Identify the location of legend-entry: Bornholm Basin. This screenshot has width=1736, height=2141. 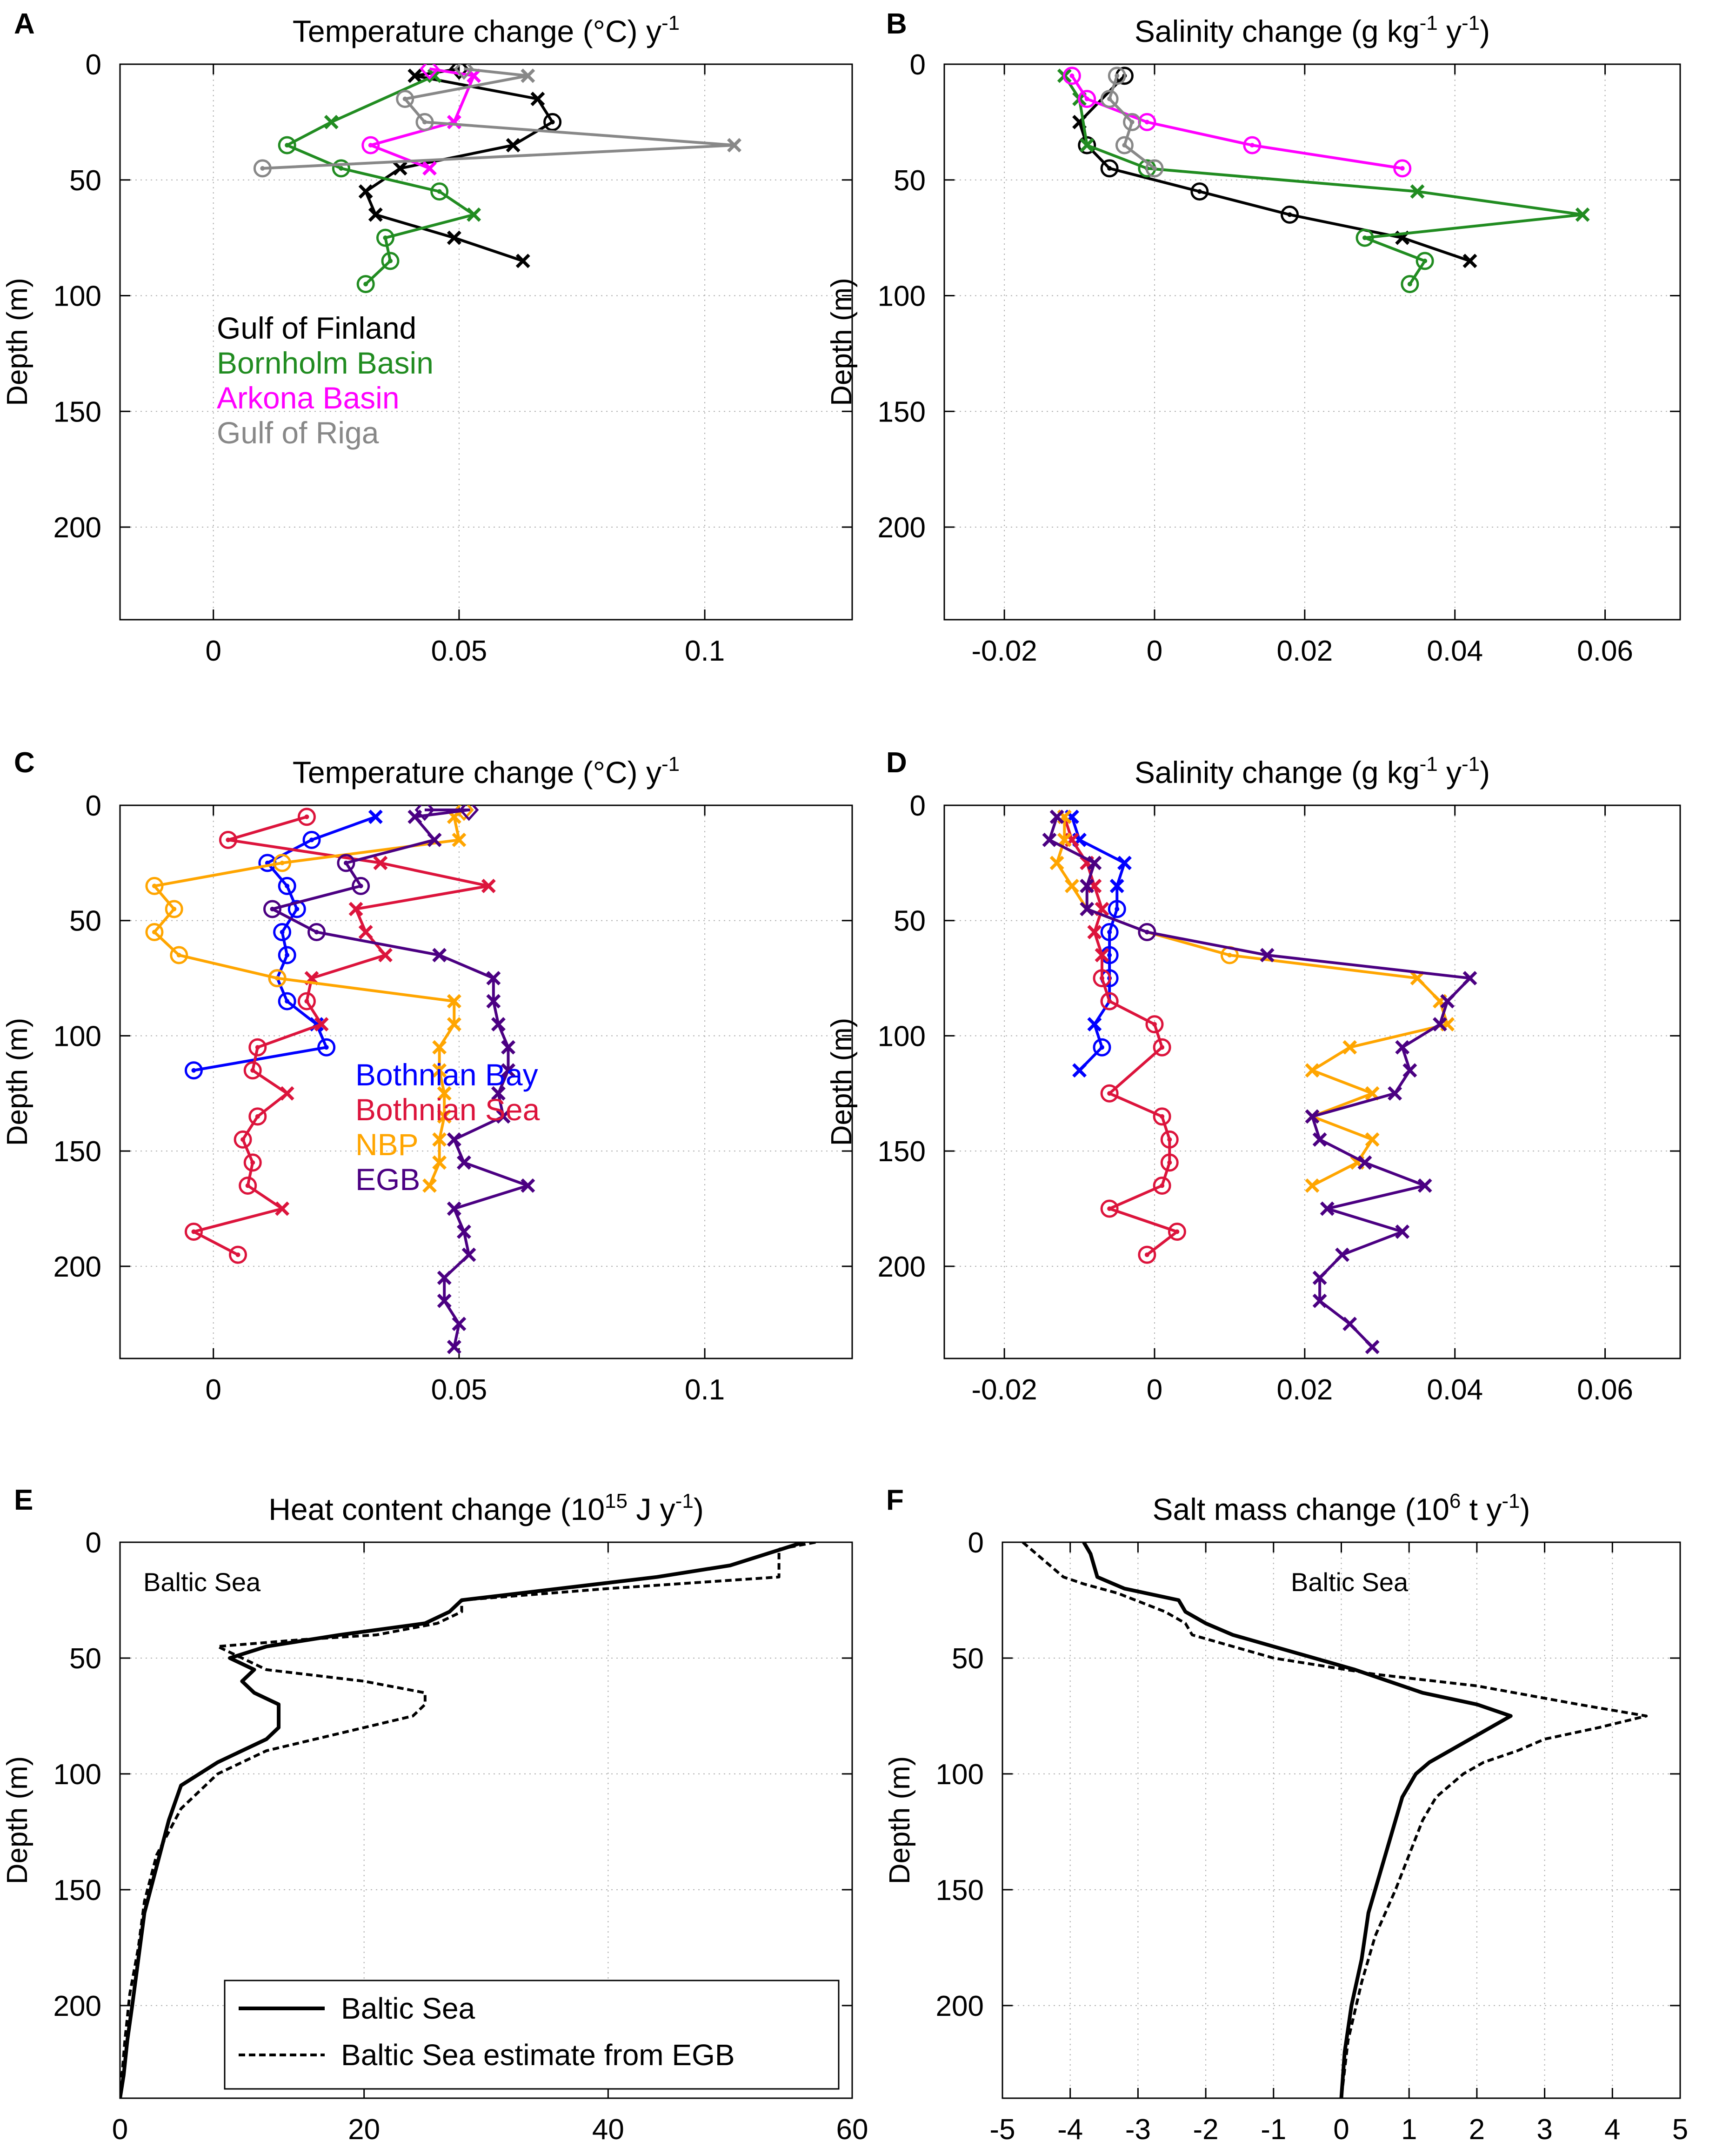
(326, 363).